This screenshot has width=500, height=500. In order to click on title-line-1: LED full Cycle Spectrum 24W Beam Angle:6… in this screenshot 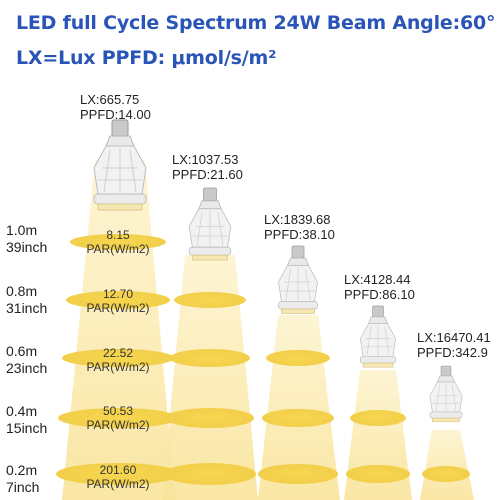, I will do `click(256, 23)`.